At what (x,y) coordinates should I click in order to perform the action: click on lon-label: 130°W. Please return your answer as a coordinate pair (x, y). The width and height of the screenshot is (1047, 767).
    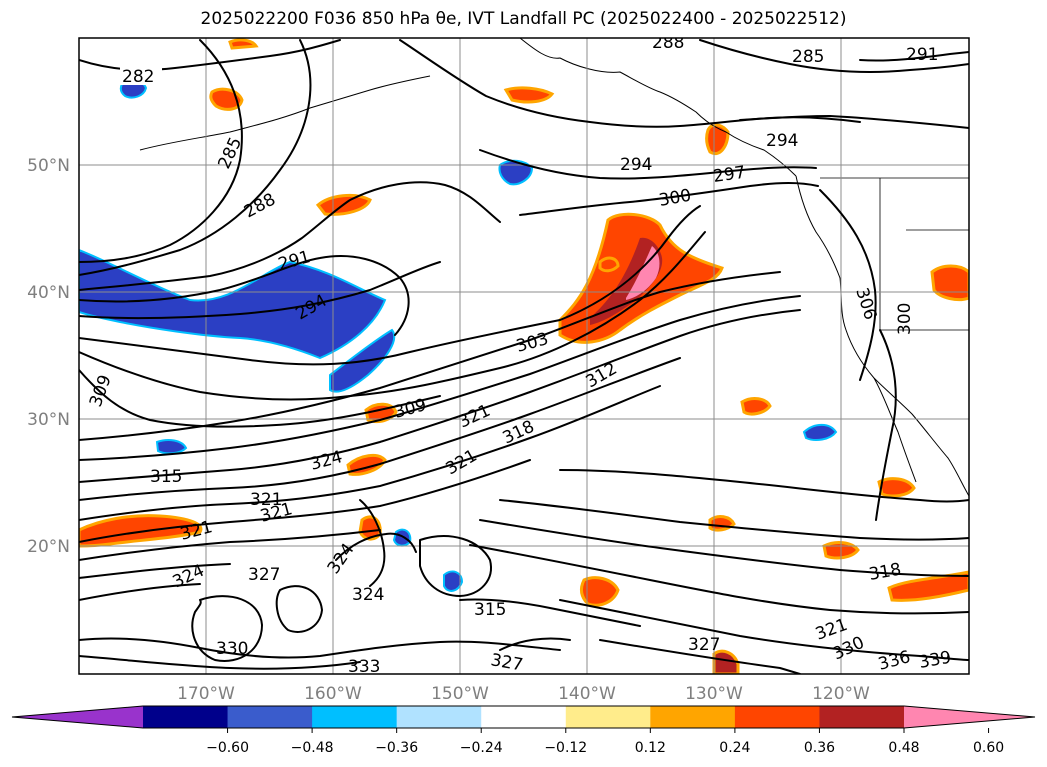
    Looking at the image, I should click on (714, 694).